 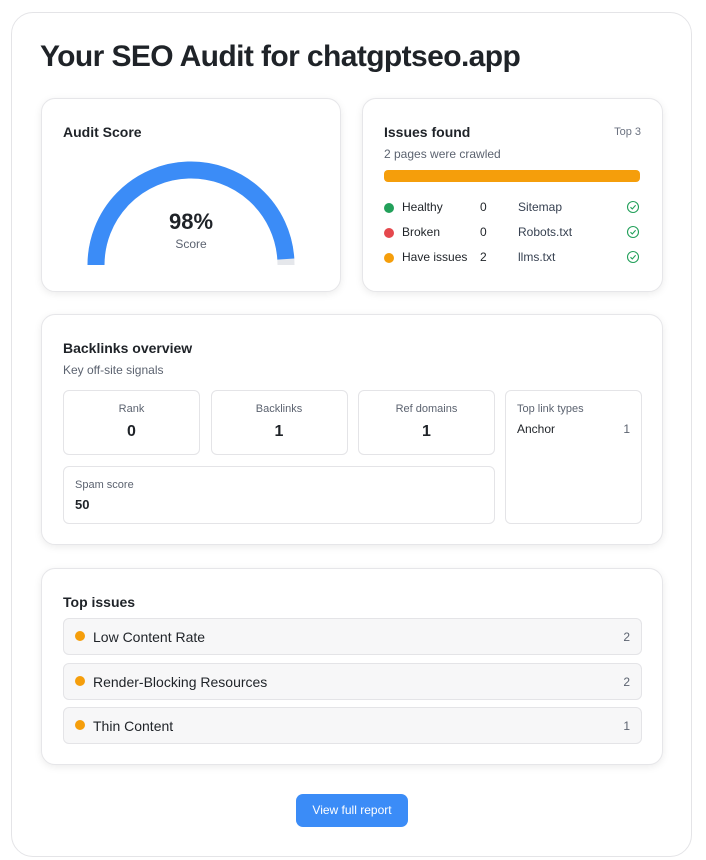 What do you see at coordinates (102, 132) in the screenshot?
I see `card-title: Audit Score` at bounding box center [102, 132].